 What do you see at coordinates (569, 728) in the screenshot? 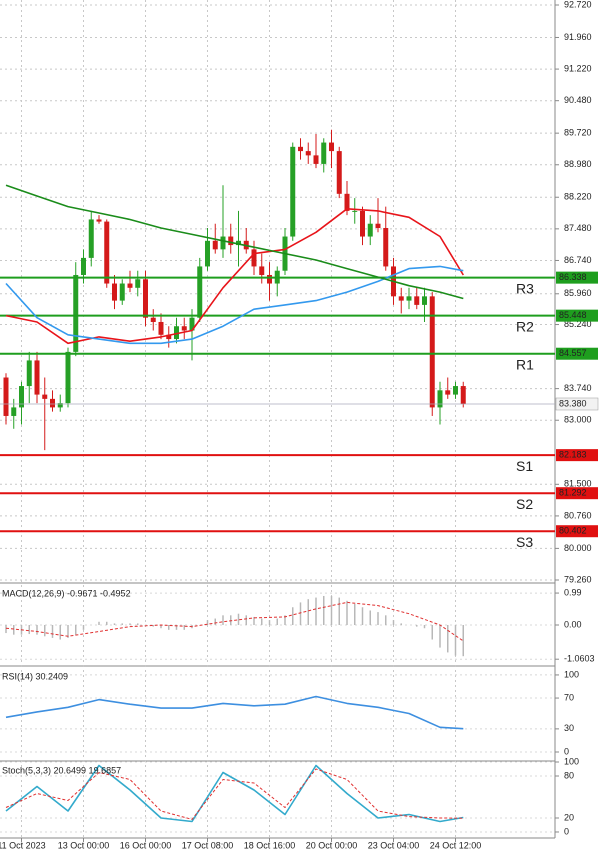
I see `y-tick-label: 30` at bounding box center [569, 728].